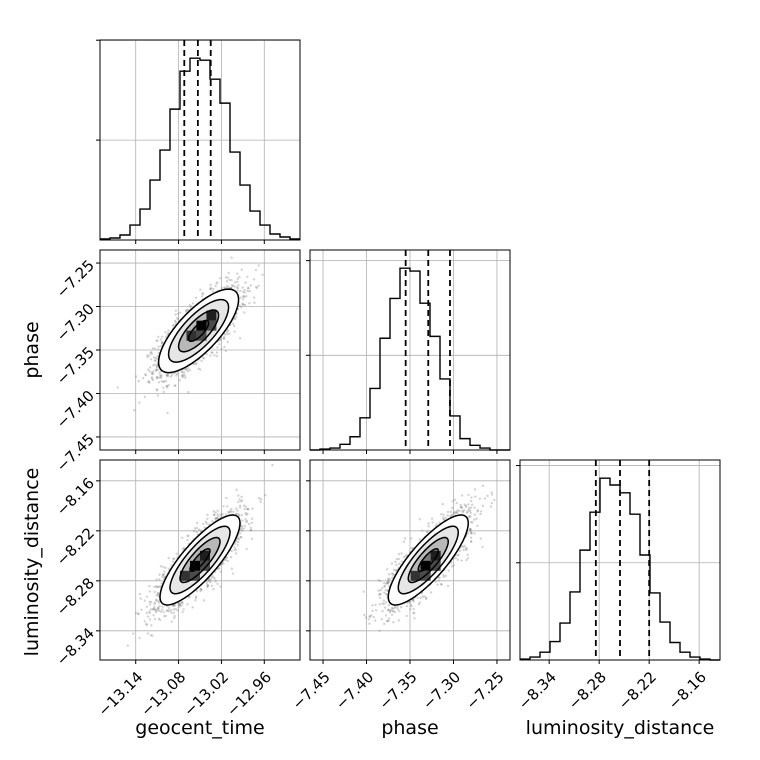 Image resolution: width=760 pixels, height=760 pixels. I want to click on panel-frame, so click(620, 560).